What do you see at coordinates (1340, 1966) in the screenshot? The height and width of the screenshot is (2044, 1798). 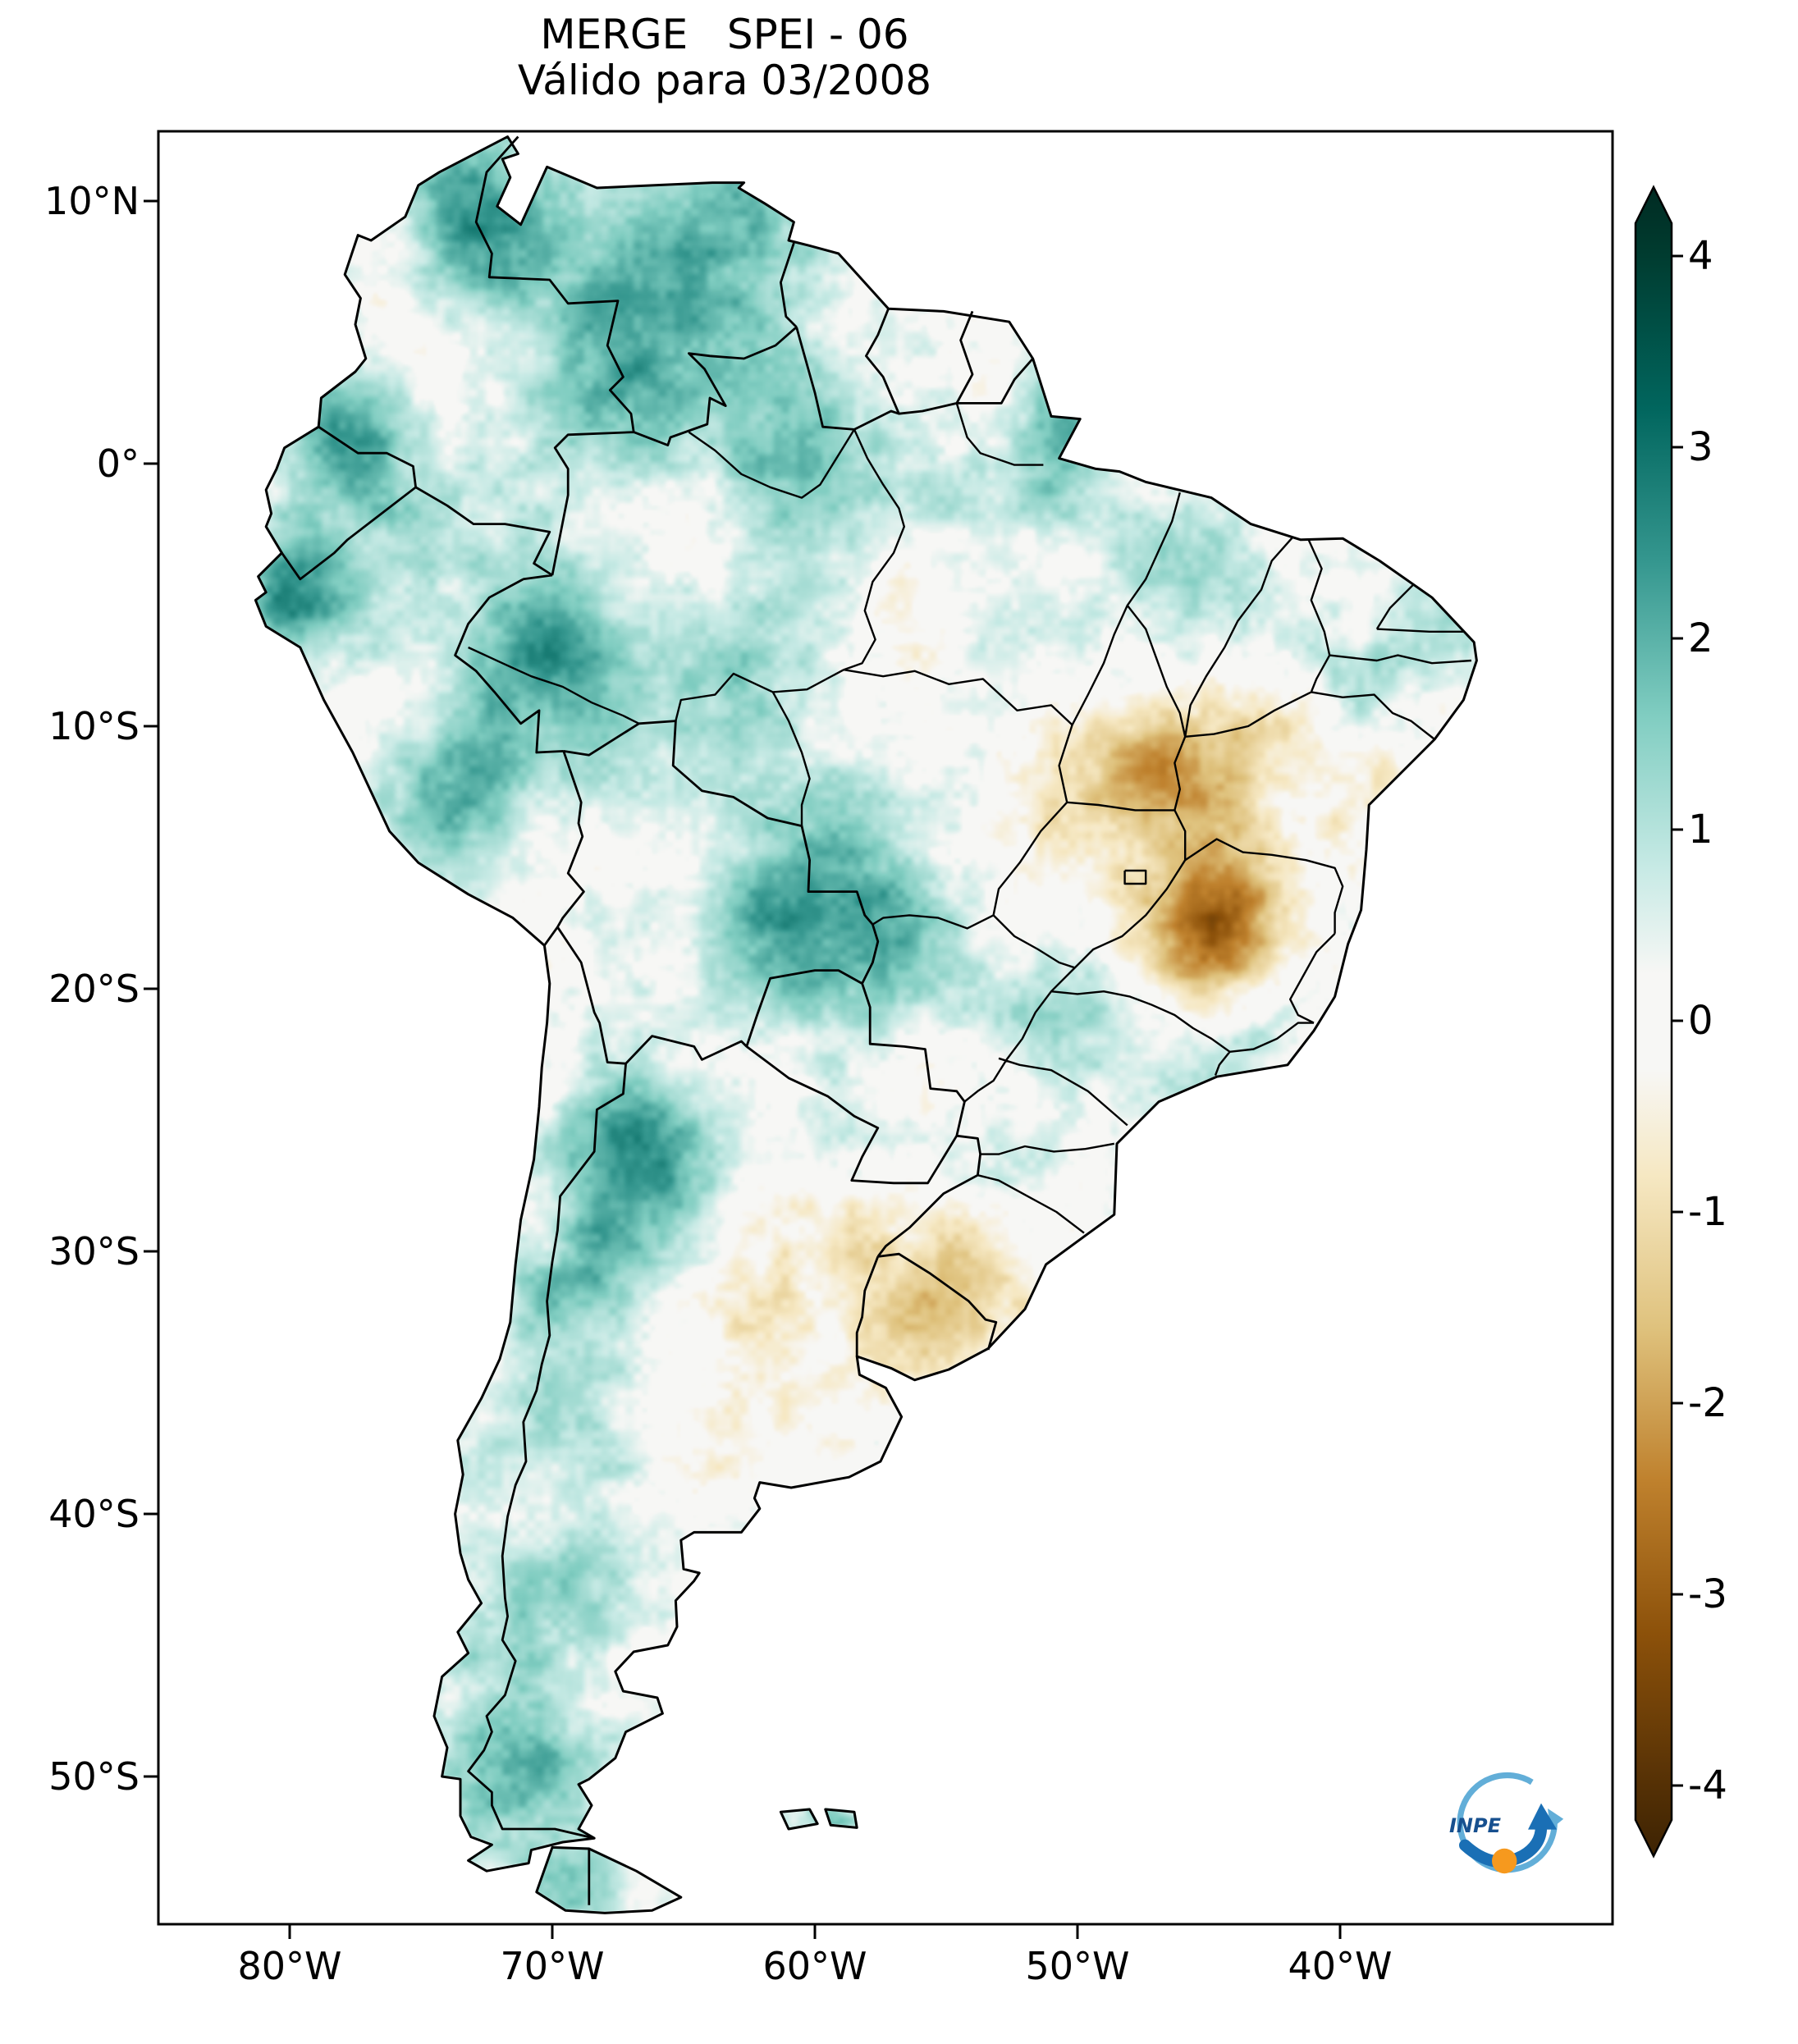 I see `x-tick-label: 40°W` at bounding box center [1340, 1966].